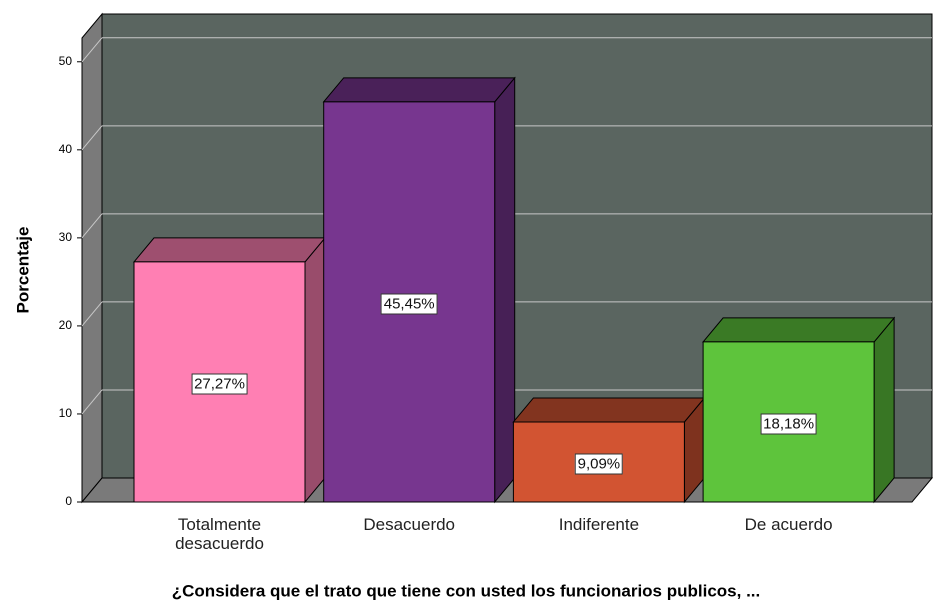 This screenshot has height=610, width=933. What do you see at coordinates (788, 524) in the screenshot?
I see `x-tick-label: De acuerdo` at bounding box center [788, 524].